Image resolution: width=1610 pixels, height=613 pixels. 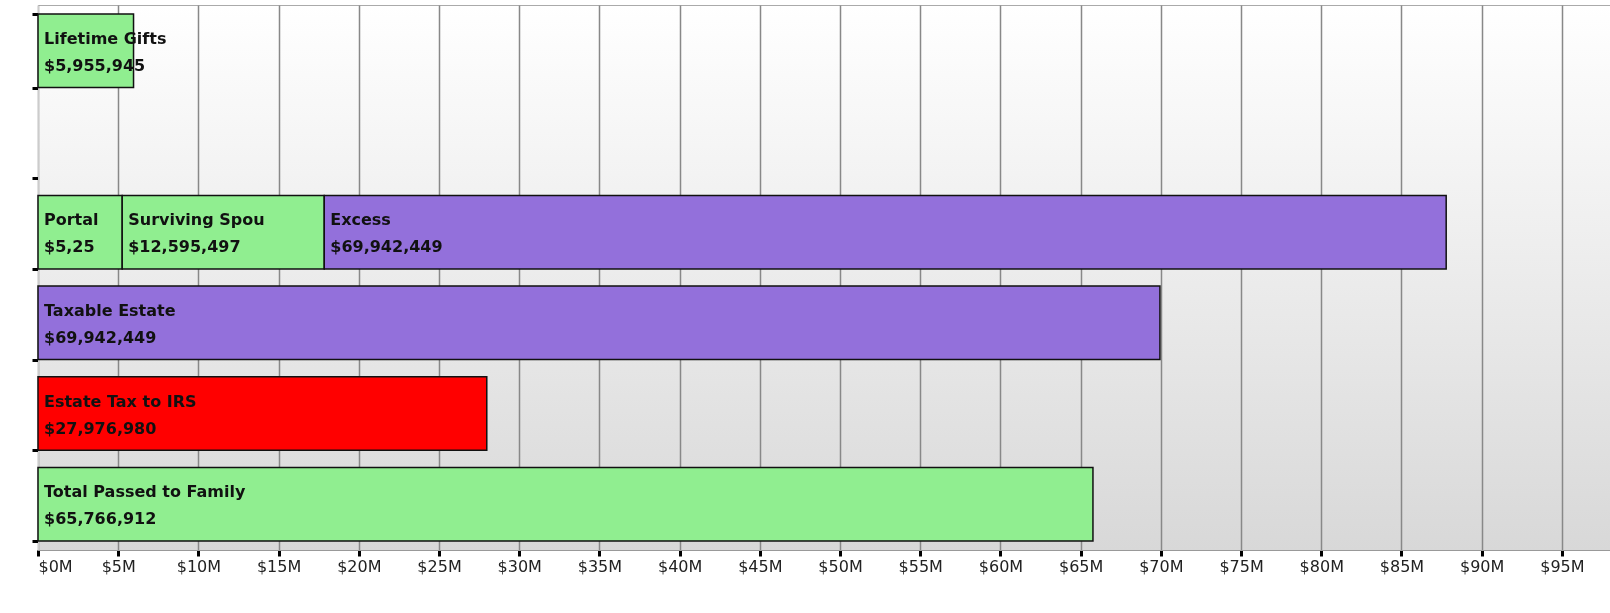 I want to click on x-tick-label: $0M, so click(x=55, y=566).